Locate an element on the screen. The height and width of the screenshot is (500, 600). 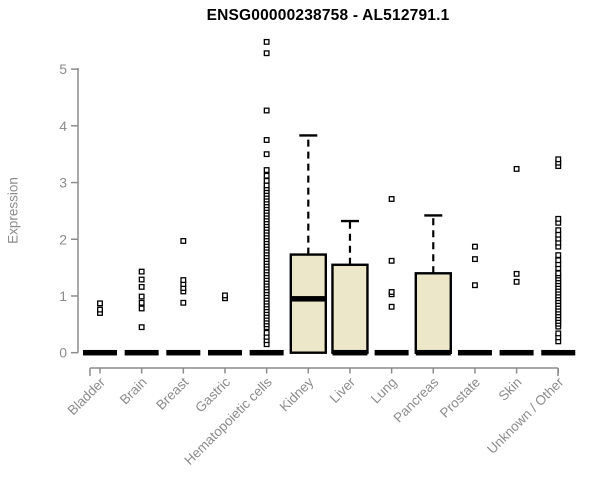
boxplot-unknown-other is located at coordinates (558, 256).